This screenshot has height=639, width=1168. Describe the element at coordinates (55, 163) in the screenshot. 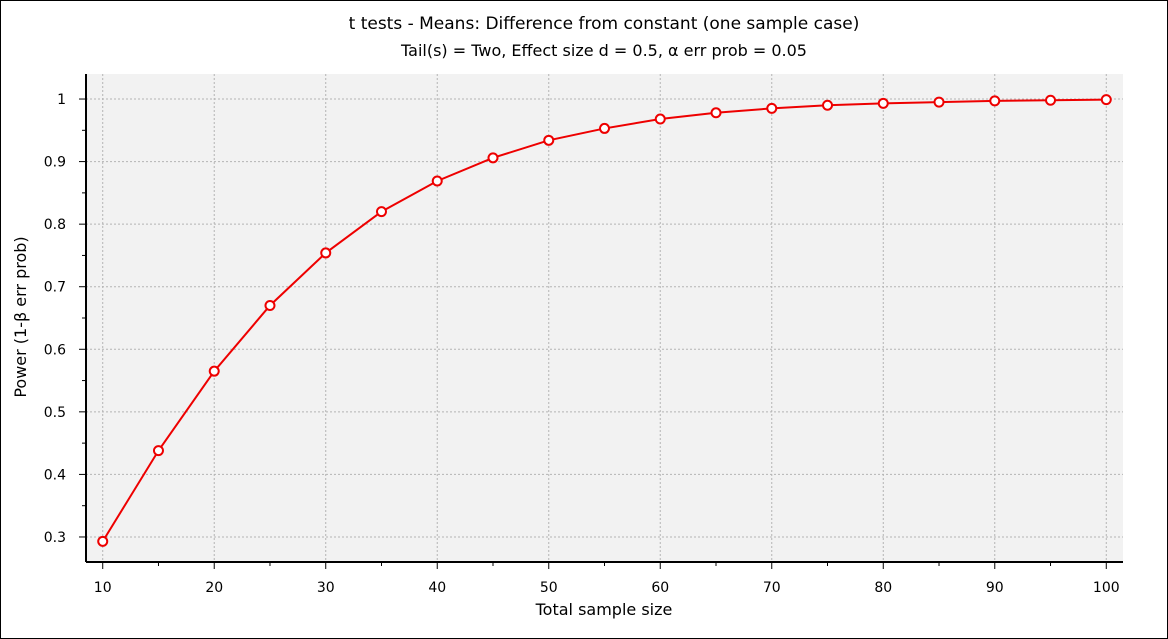

I see `y-tick-label: 0.9` at that location.